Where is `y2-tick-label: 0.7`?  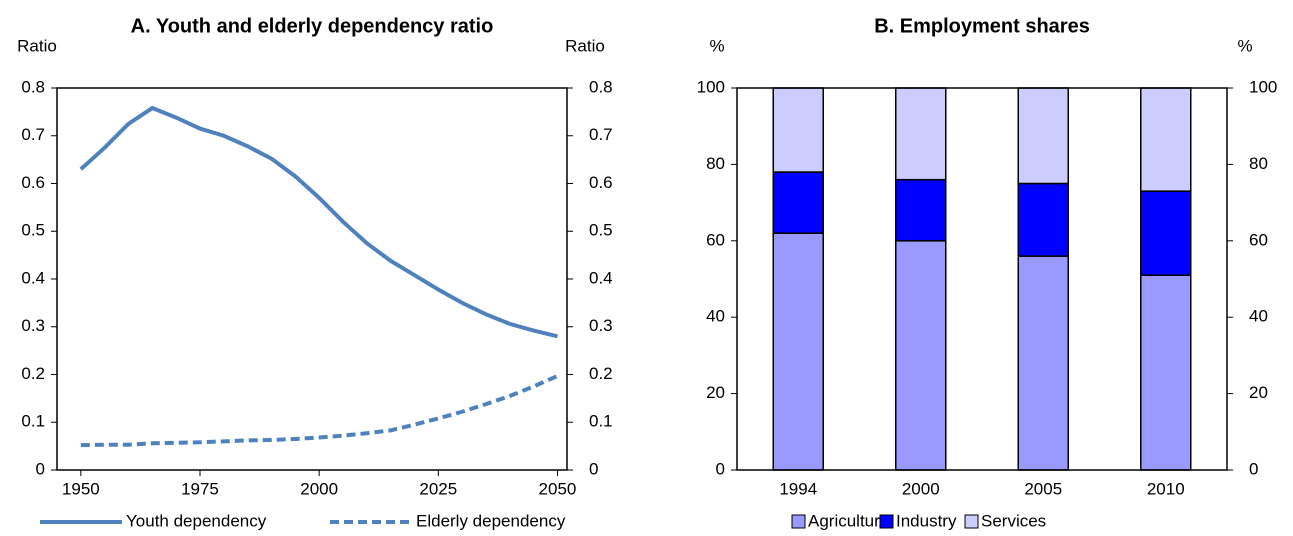 y2-tick-label: 0.7 is located at coordinates (601, 134).